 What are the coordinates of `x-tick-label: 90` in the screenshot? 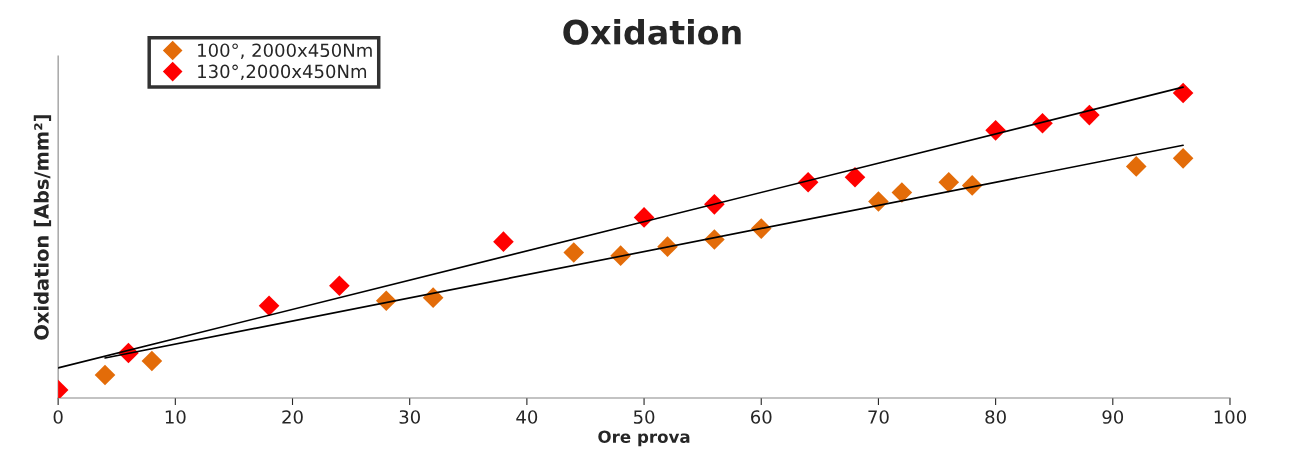 It's located at (1113, 417).